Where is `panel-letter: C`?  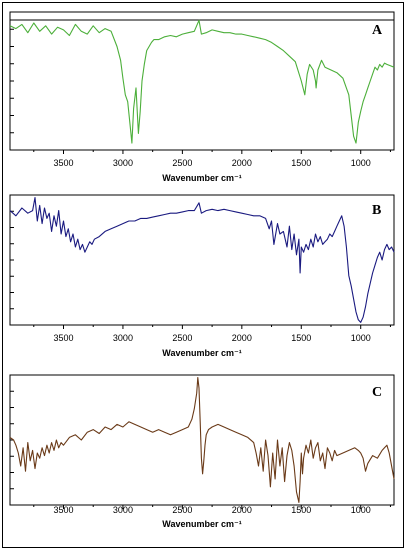
panel-letter: C is located at coordinates (377, 392).